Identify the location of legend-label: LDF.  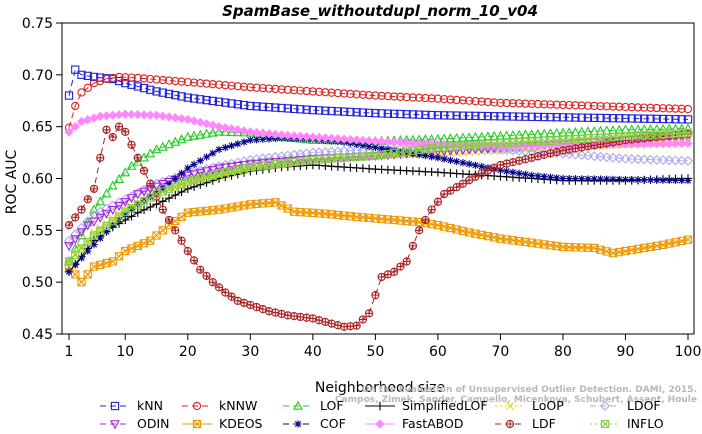
(544, 423).